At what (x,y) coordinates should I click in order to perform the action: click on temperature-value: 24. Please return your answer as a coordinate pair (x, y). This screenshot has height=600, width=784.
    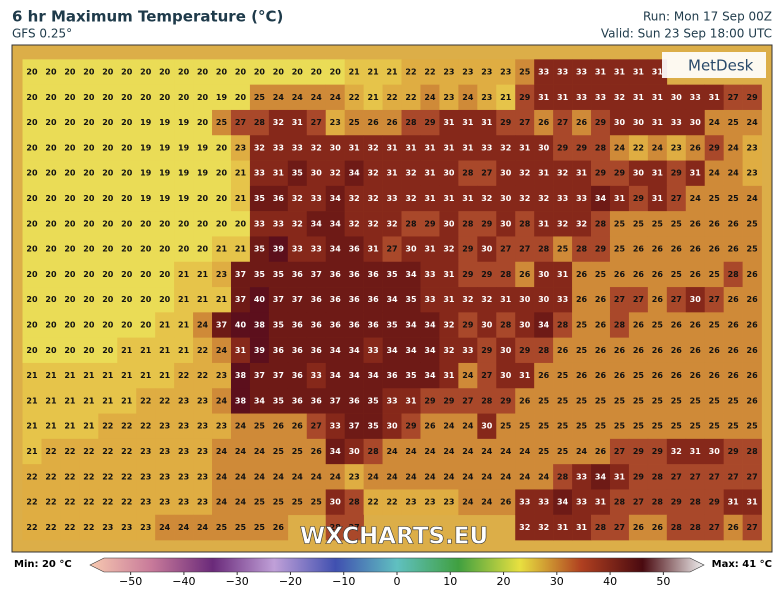
    Looking at the image, I should click on (658, 147).